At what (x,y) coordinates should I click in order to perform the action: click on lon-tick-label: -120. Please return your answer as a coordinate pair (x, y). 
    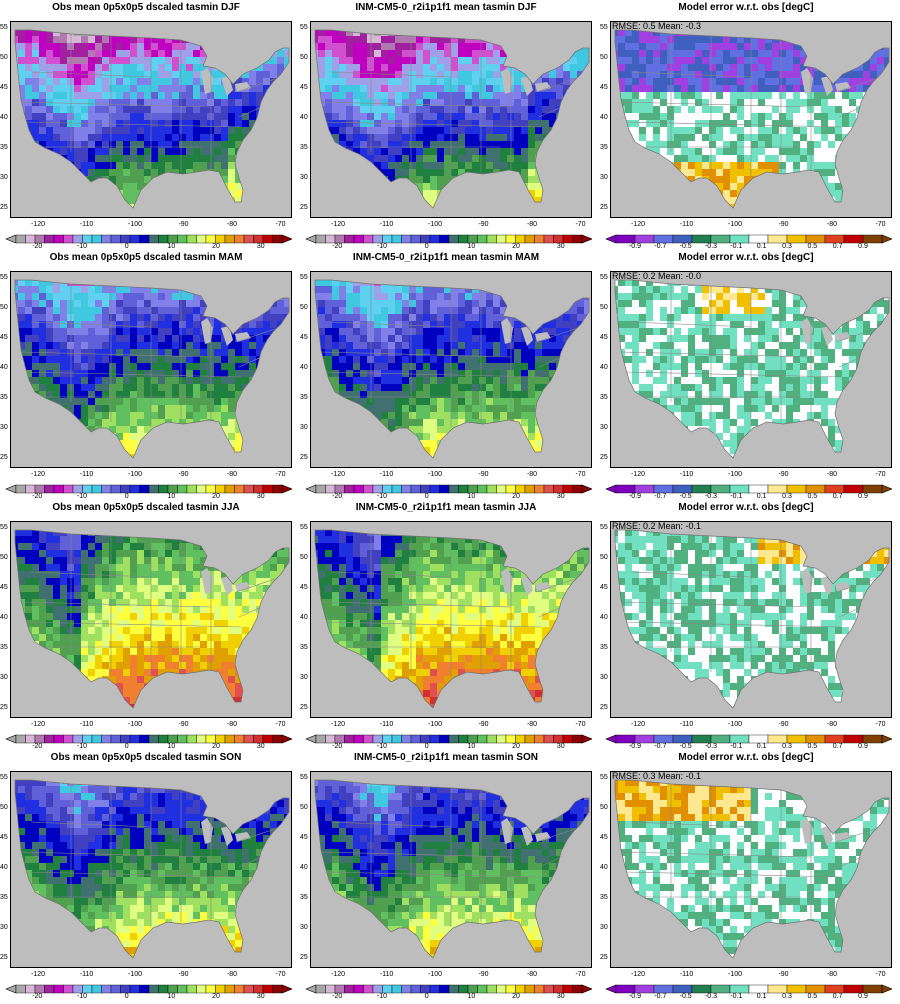
    Looking at the image, I should click on (338, 474).